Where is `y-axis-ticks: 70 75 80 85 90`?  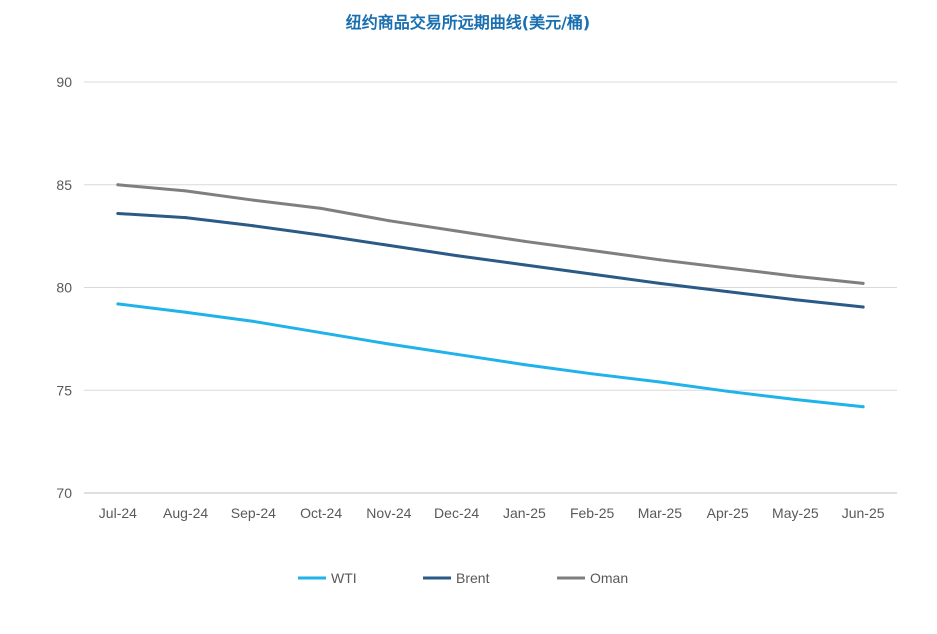
y-axis-ticks: 70 75 80 85 90 is located at coordinates (64, 287).